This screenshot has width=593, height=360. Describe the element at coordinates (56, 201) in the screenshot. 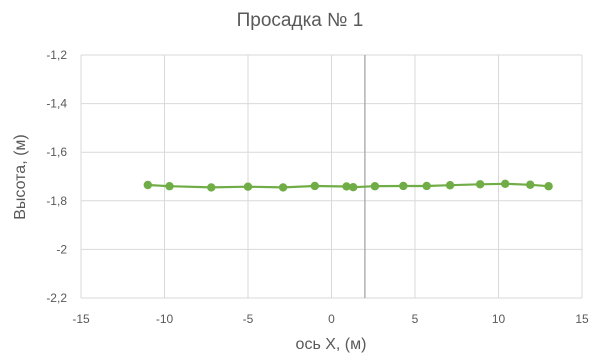

I see `y-tick-label: -1,8` at that location.